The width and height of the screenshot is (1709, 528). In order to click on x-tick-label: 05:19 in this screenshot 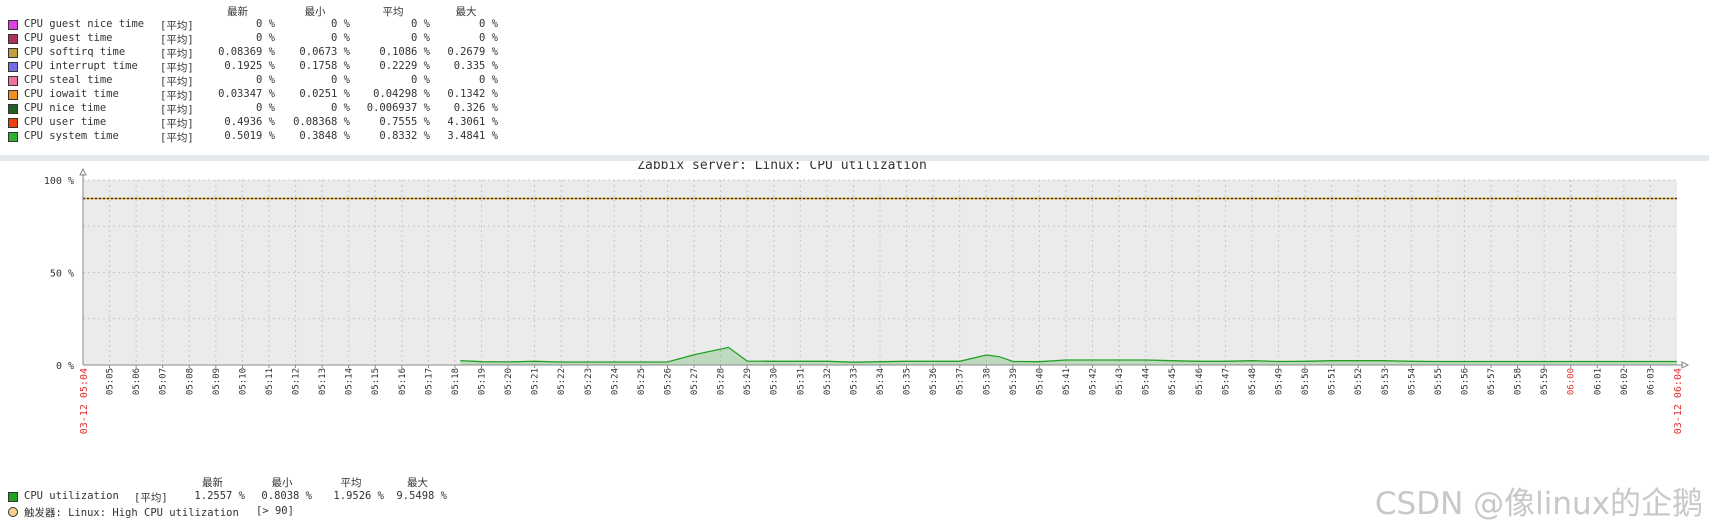, I will do `click(483, 381)`.